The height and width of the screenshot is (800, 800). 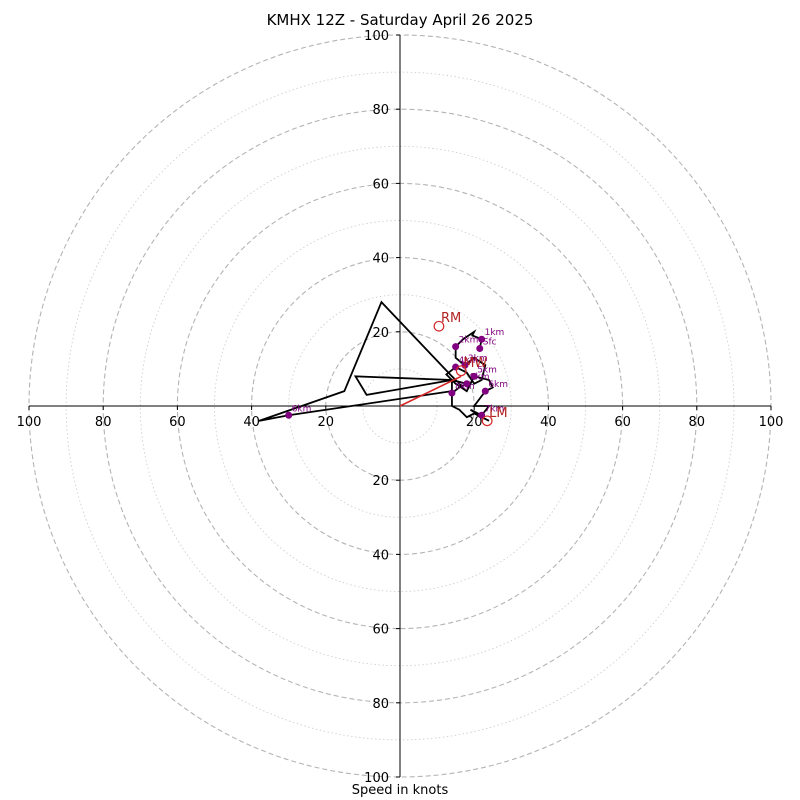 What do you see at coordinates (439, 326) in the screenshot?
I see `rm-marker` at bounding box center [439, 326].